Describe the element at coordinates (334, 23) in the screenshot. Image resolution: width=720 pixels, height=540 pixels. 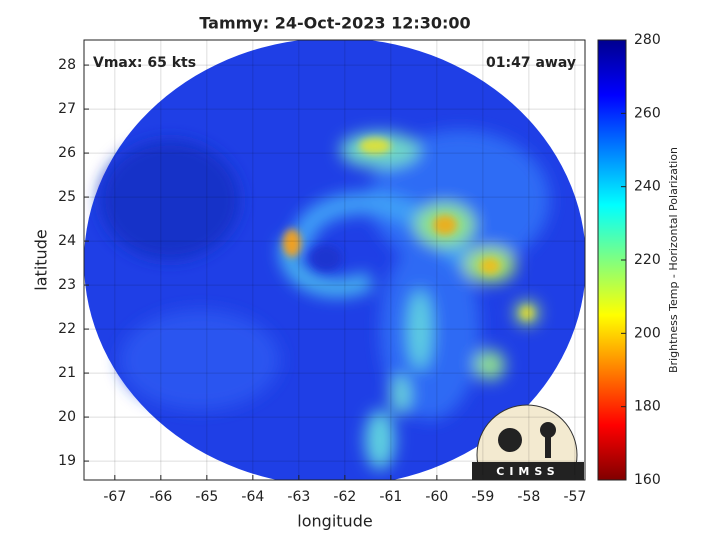
I see `chart-title: Tammy: 24-Oct-2023 12:30:00` at that location.